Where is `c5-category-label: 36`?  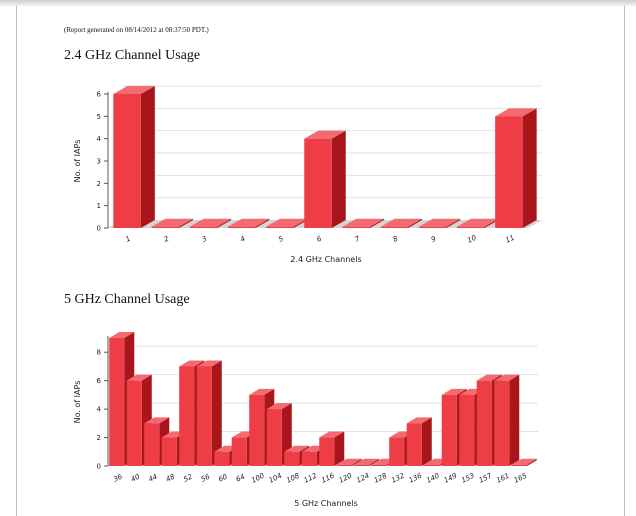
c5-category-label: 36 is located at coordinates (118, 477).